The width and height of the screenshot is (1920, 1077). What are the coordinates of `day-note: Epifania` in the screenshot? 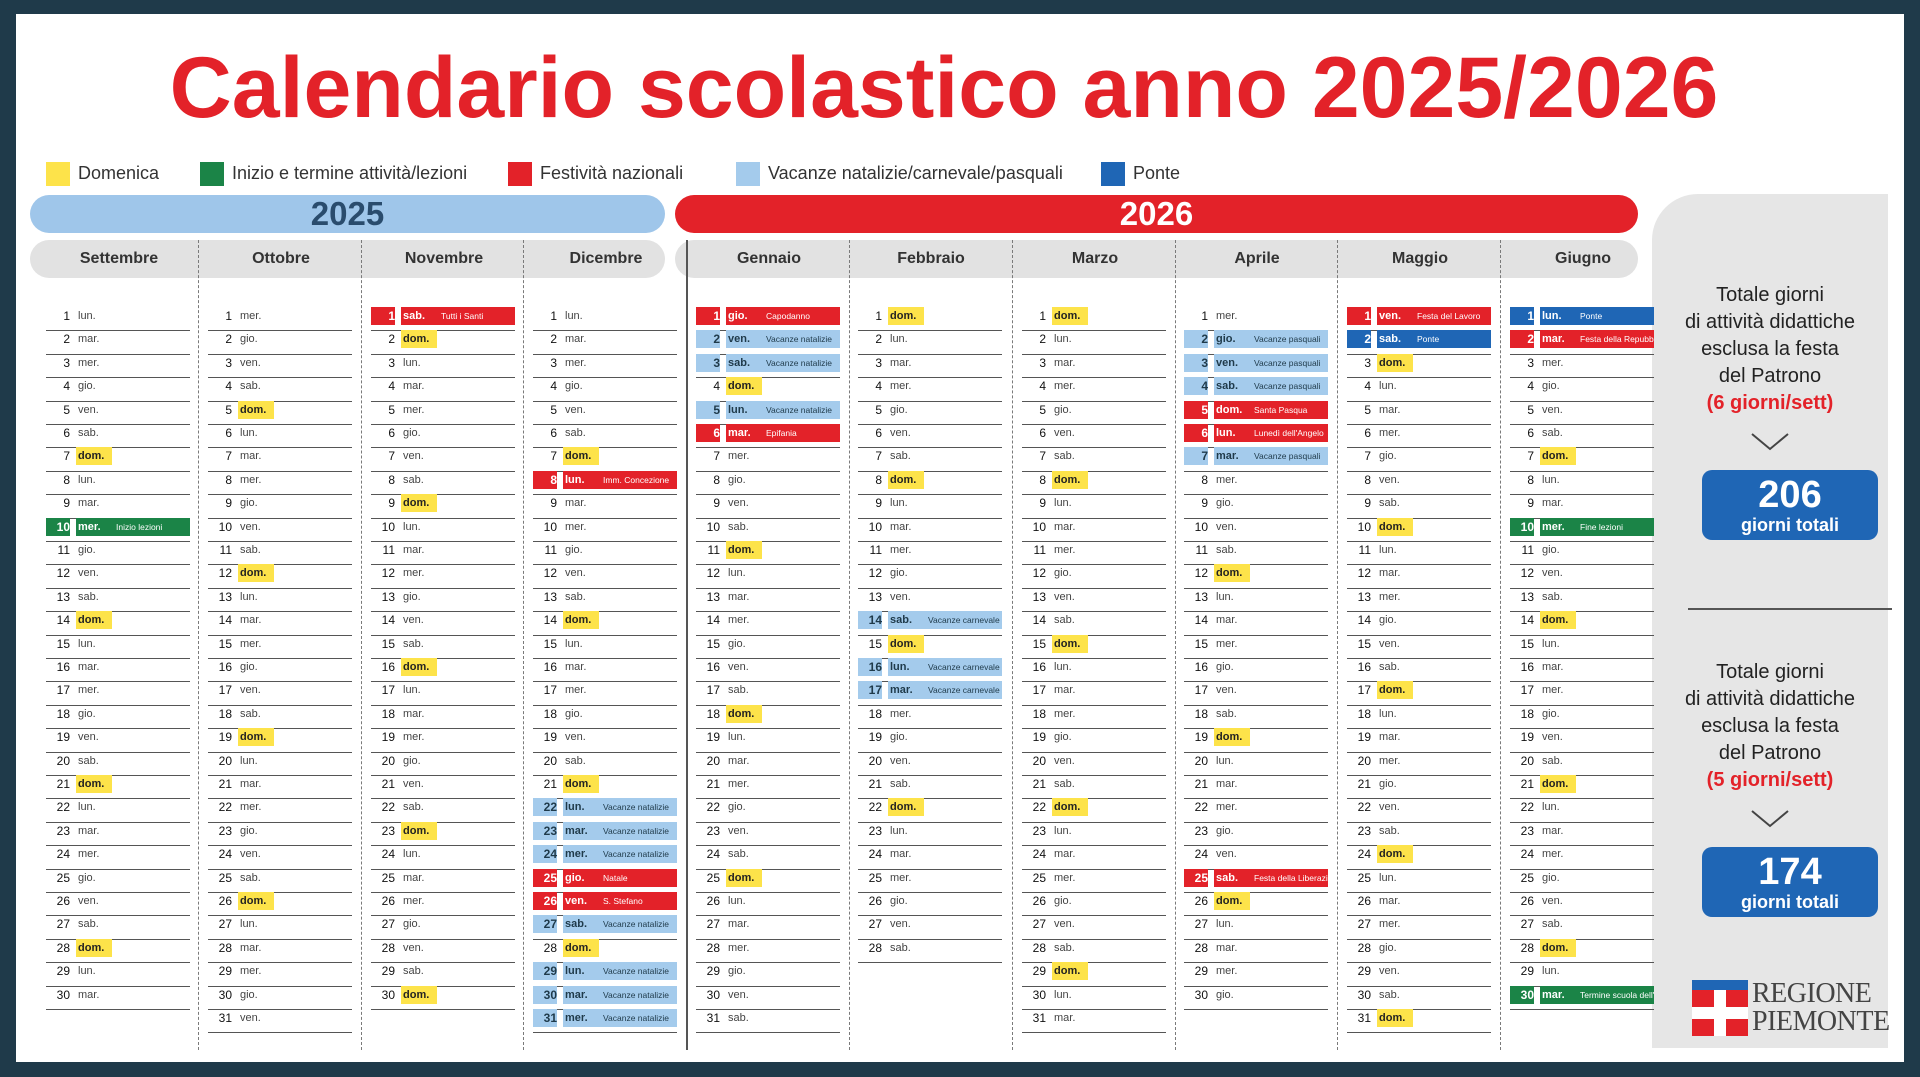 It's located at (801, 433).